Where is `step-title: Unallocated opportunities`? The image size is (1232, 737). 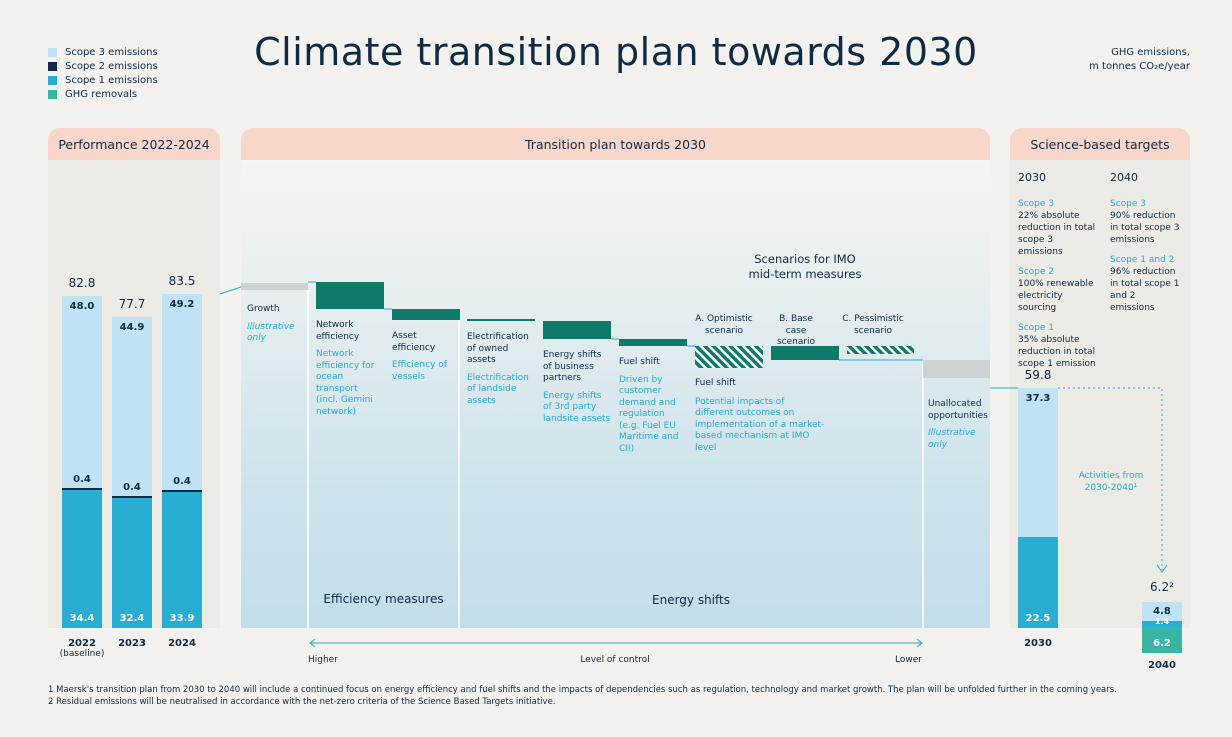
step-title: Unallocated opportunities is located at coordinates (958, 410).